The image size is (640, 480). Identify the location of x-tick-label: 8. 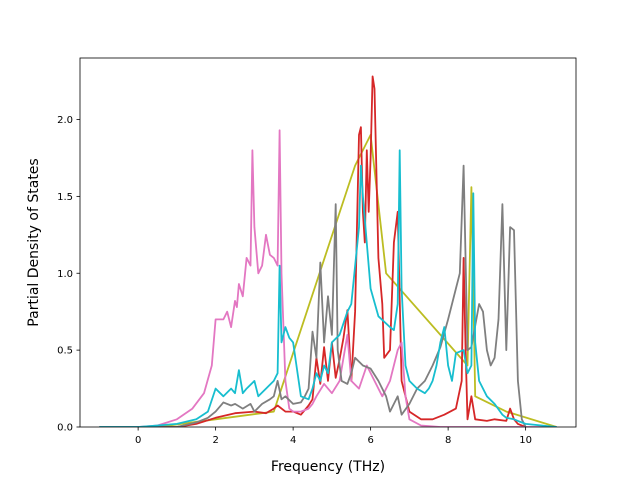
(448, 440).